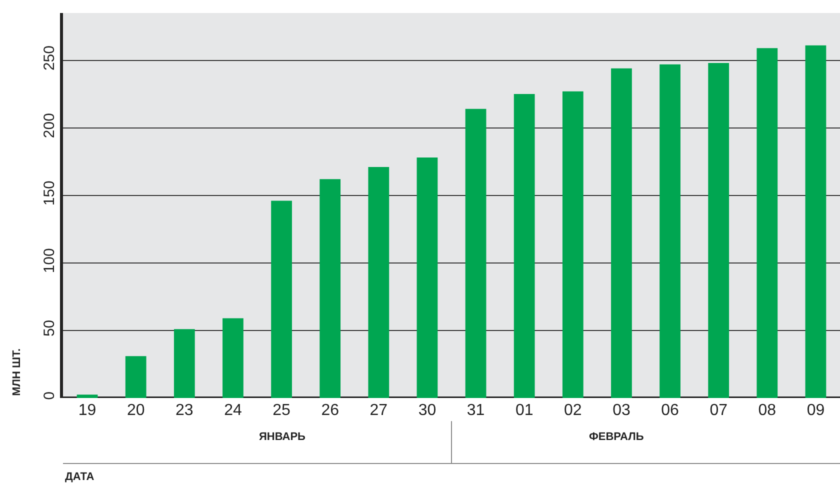 This screenshot has height=487, width=840. What do you see at coordinates (616, 437) in the screenshot?
I see `text: ФЕВРАЛЬ` at bounding box center [616, 437].